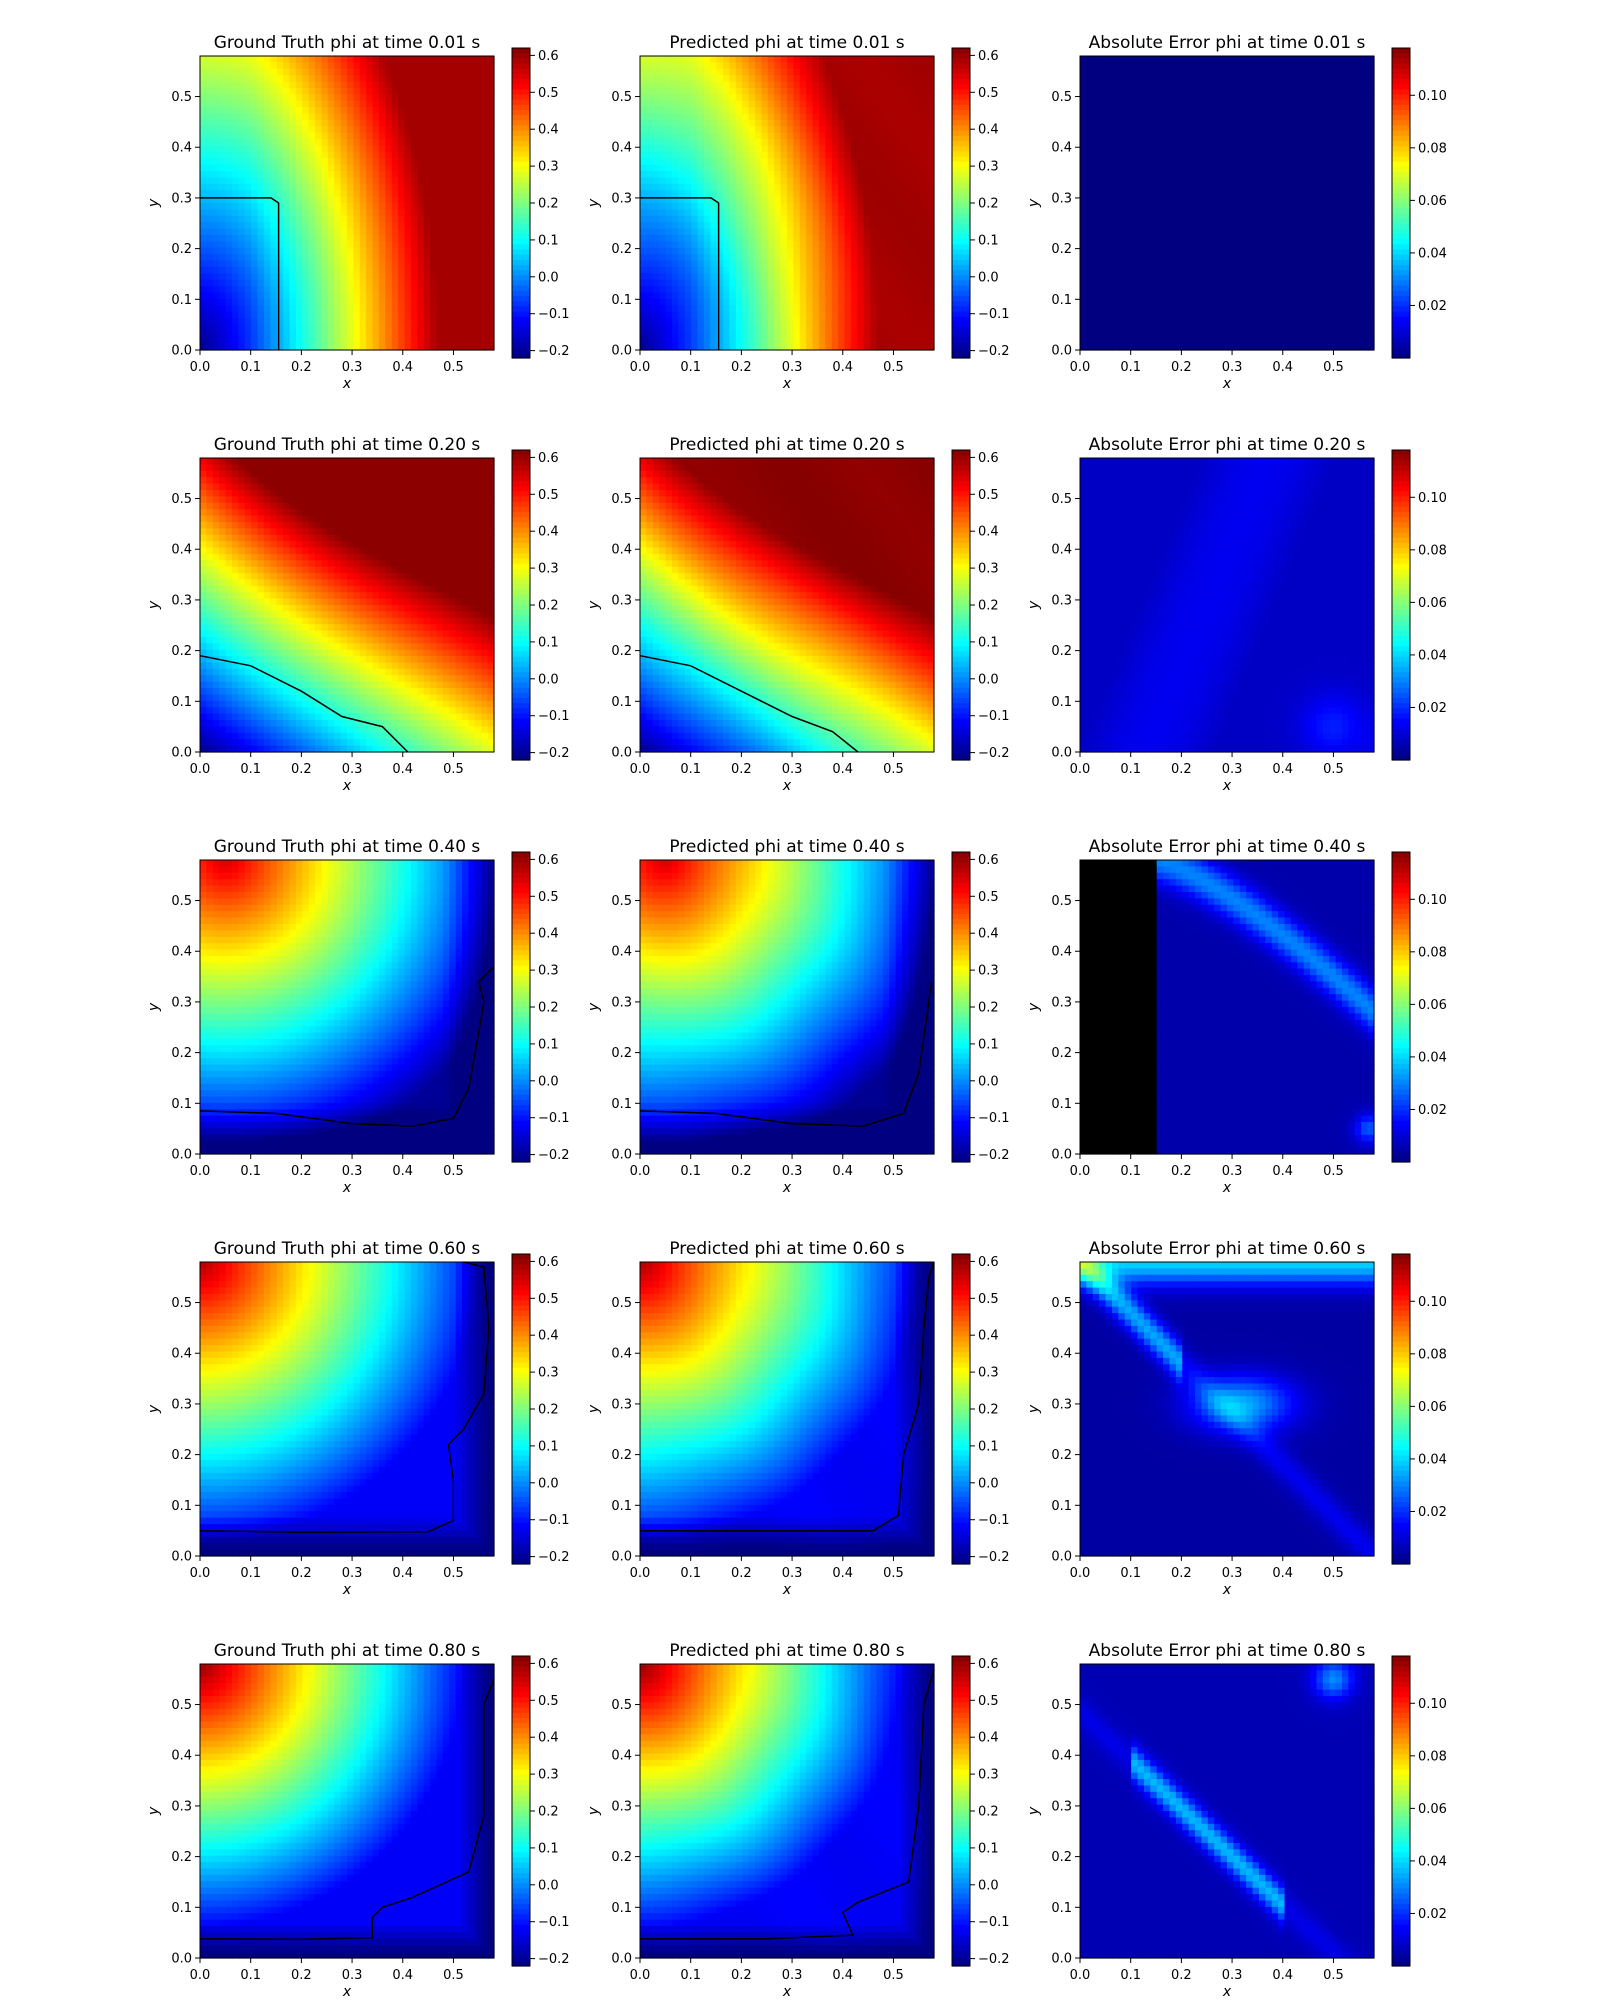 The width and height of the screenshot is (1600, 2000). Describe the element at coordinates (961, 206) in the screenshot. I see `colorbar-step` at that location.